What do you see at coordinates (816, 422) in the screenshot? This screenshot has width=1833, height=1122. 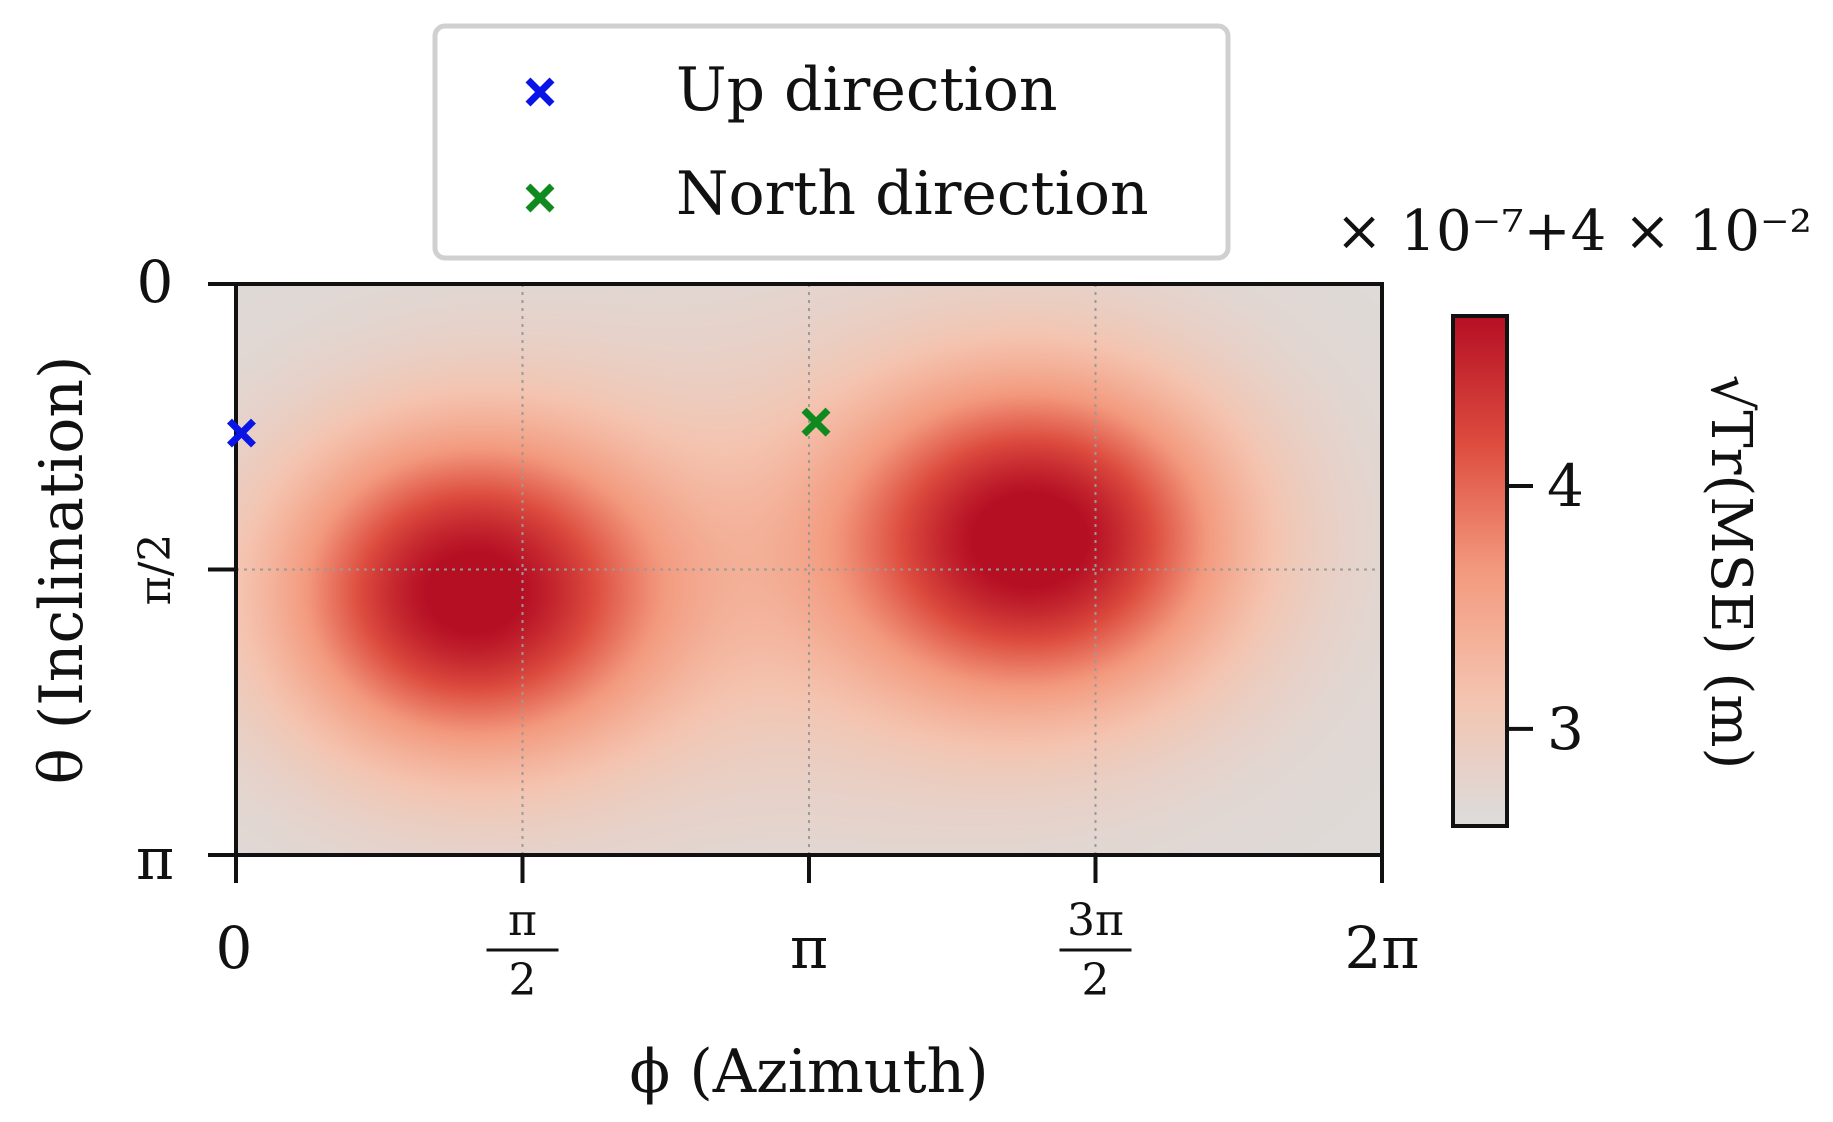 I see `north-direction-marker` at bounding box center [816, 422].